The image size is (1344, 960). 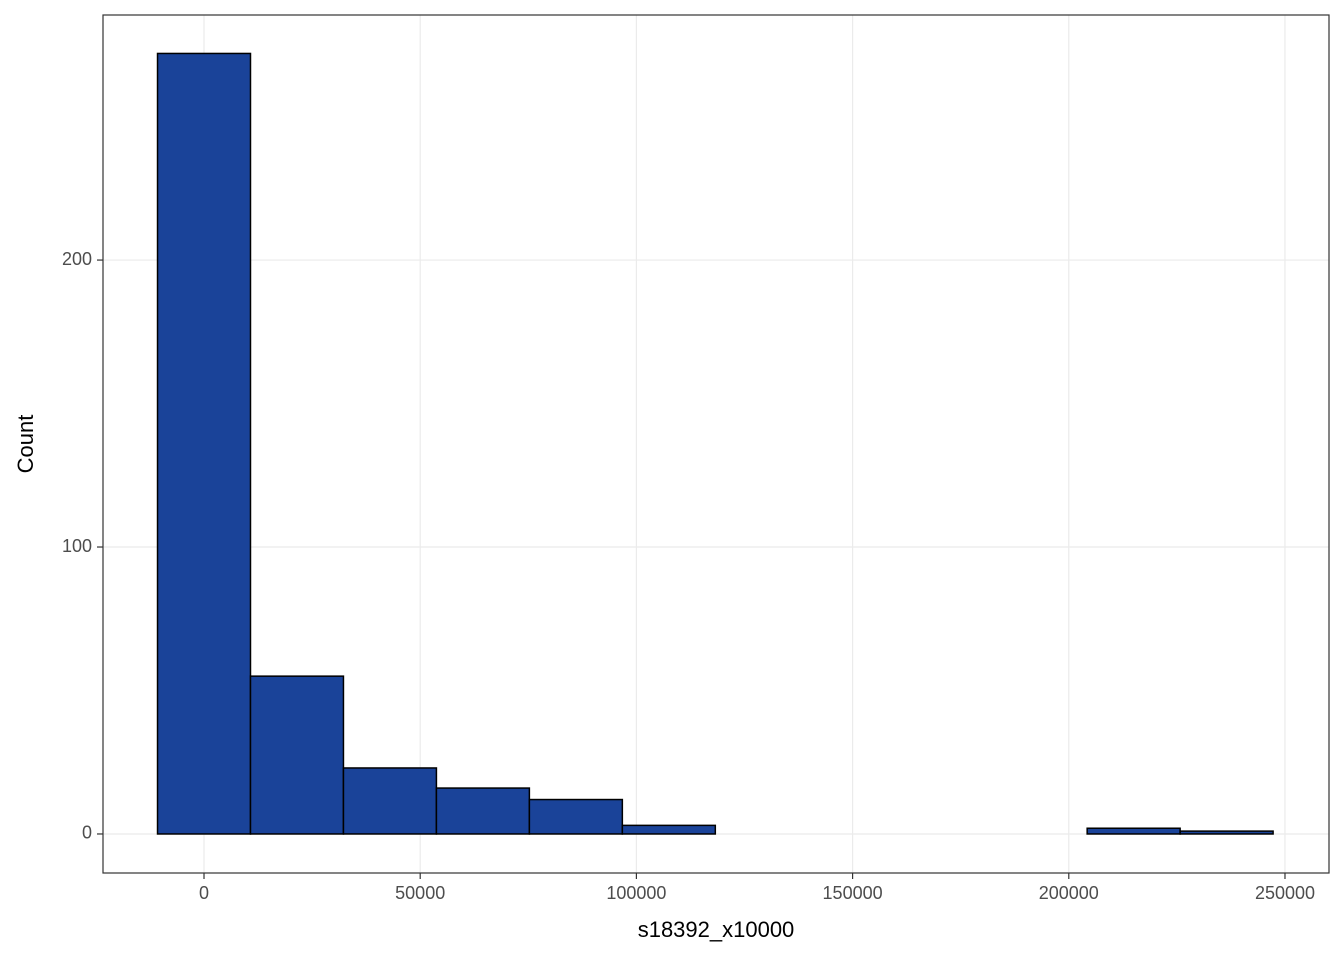 I want to click on x-tick-label: 250000, so click(x=1285, y=893).